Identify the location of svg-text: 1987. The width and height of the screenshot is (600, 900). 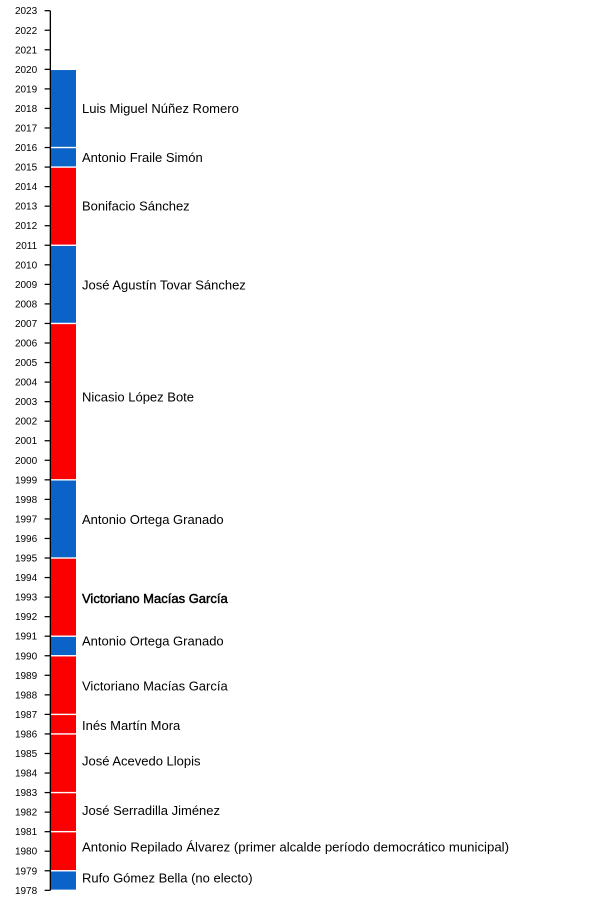
(26, 715).